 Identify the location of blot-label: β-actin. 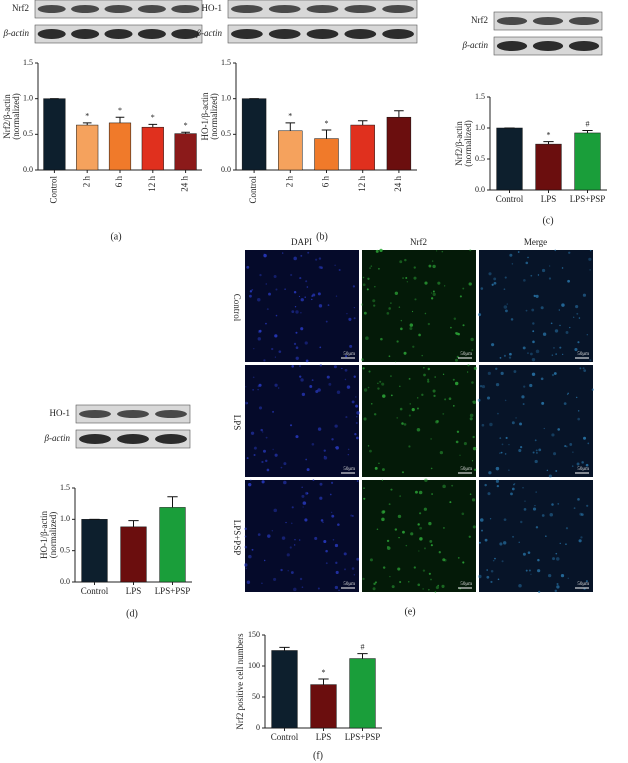
(57, 438).